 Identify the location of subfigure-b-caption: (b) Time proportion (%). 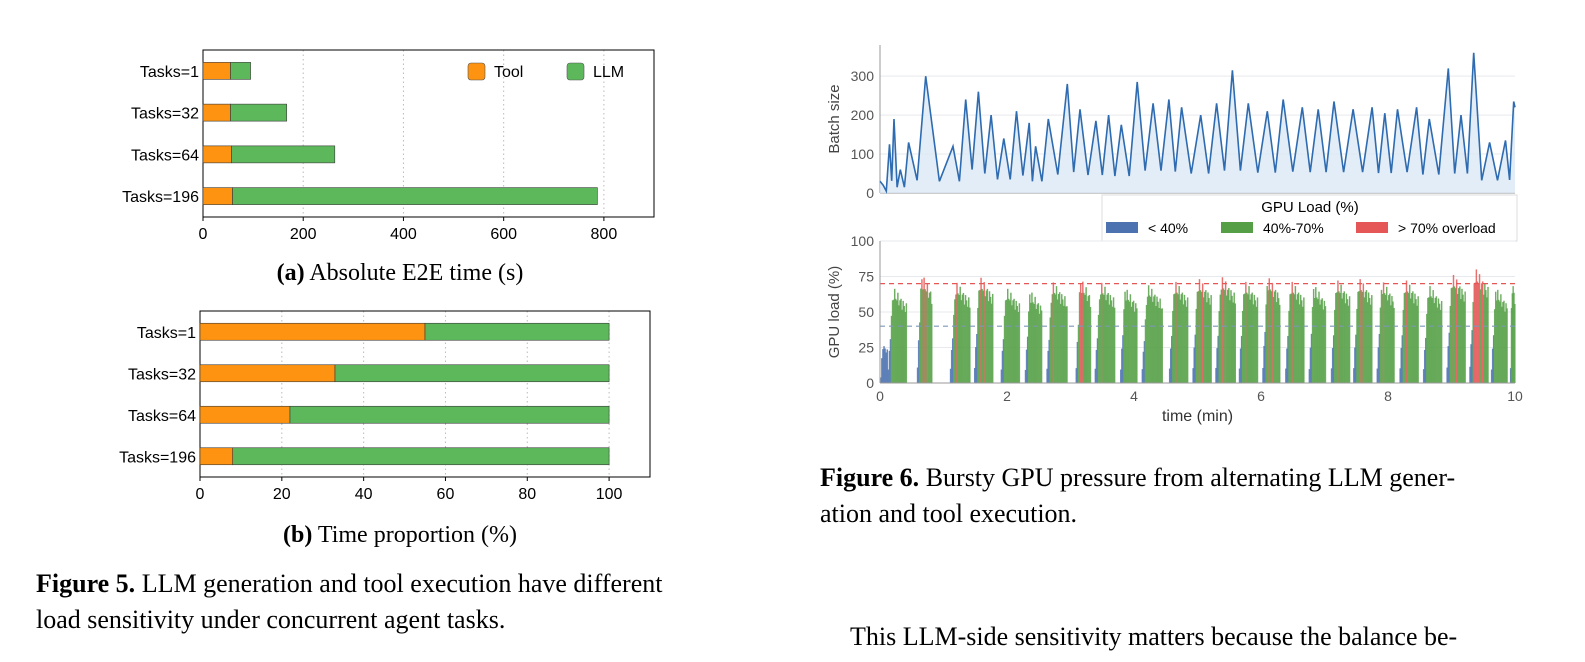
(400, 535).